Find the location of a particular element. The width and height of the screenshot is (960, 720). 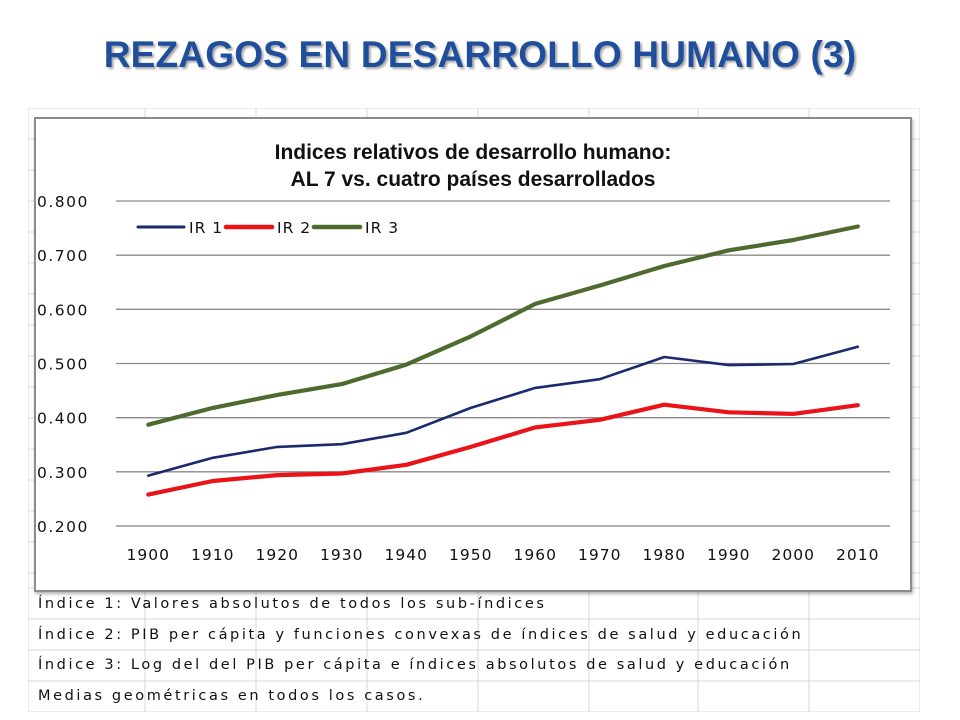

chart-title: Indices relativos de desarrollo humano: is located at coordinates (473, 152).